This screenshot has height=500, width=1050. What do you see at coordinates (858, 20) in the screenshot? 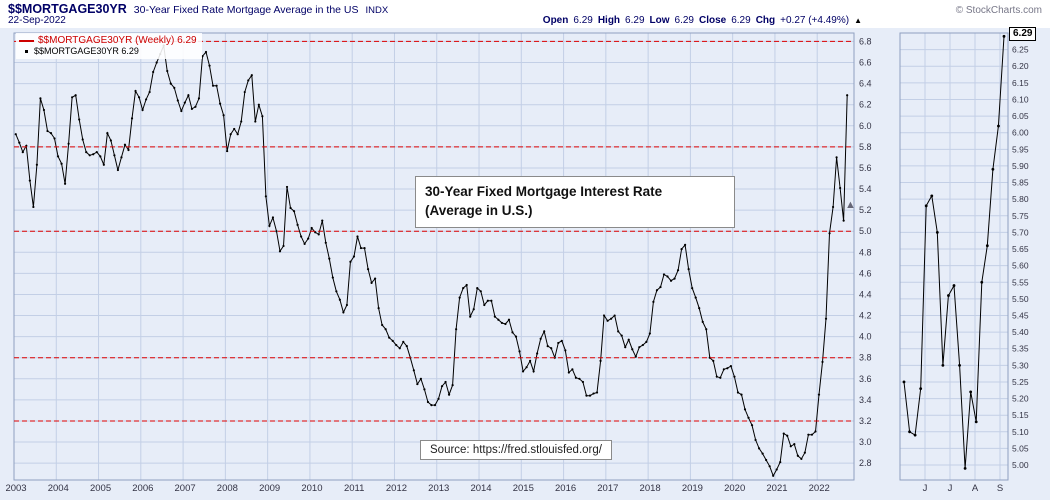
I see `up-arrow-icon: ▲` at bounding box center [858, 20].